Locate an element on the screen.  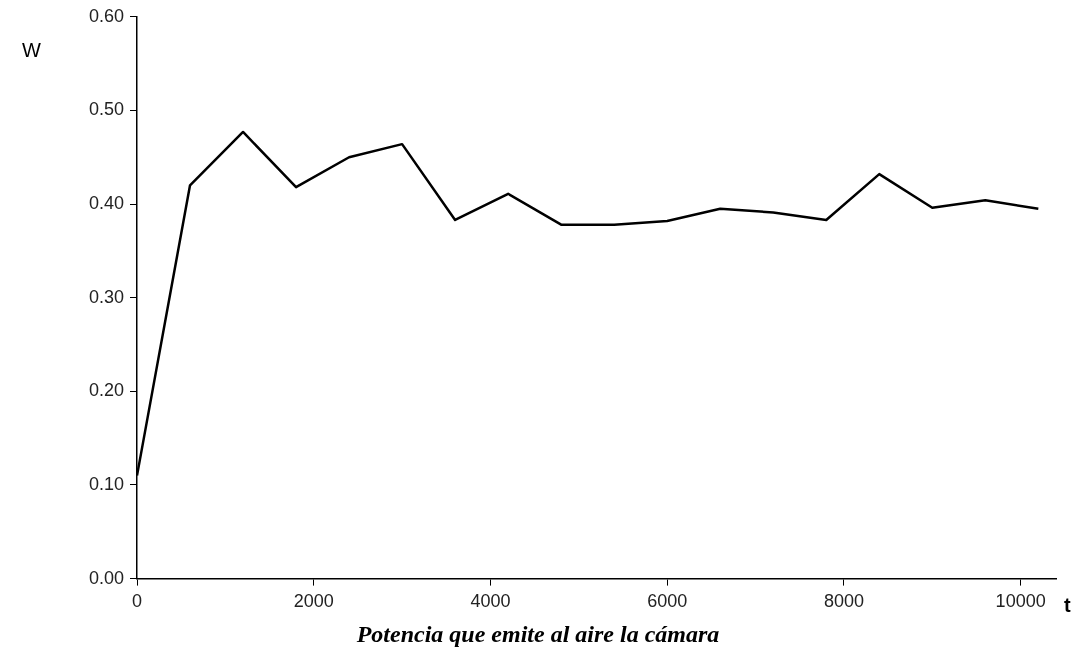
y-tick-label: 0.10 is located at coordinates (106, 483).